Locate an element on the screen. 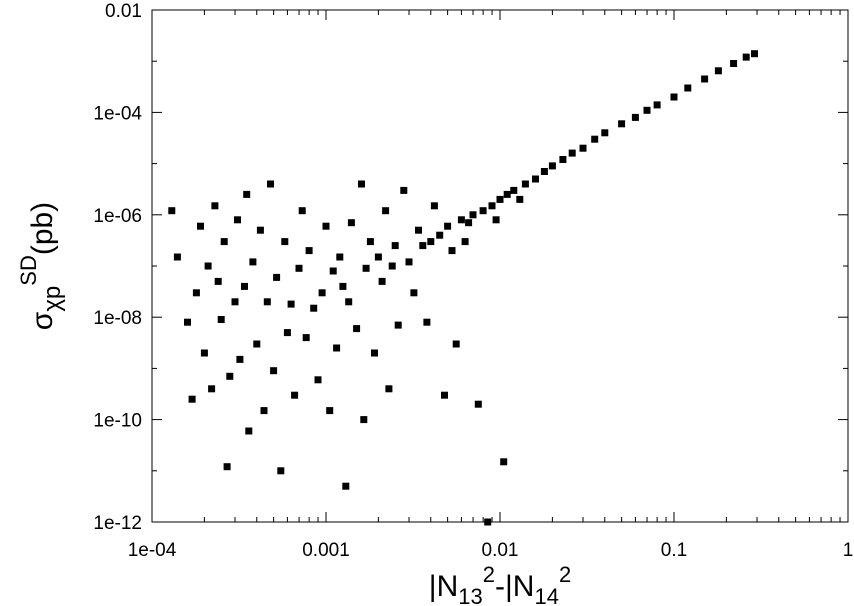  y-tick-label: 1e-04 is located at coordinates (117, 113).